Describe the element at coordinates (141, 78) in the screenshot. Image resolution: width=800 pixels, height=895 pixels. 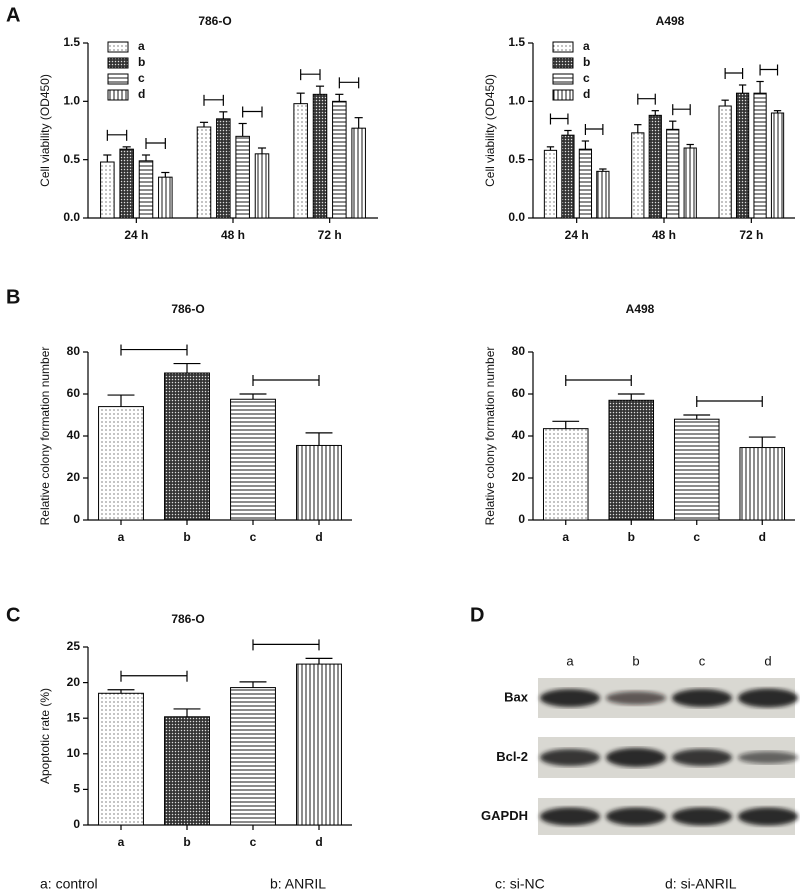
I see `legend-label: c` at that location.